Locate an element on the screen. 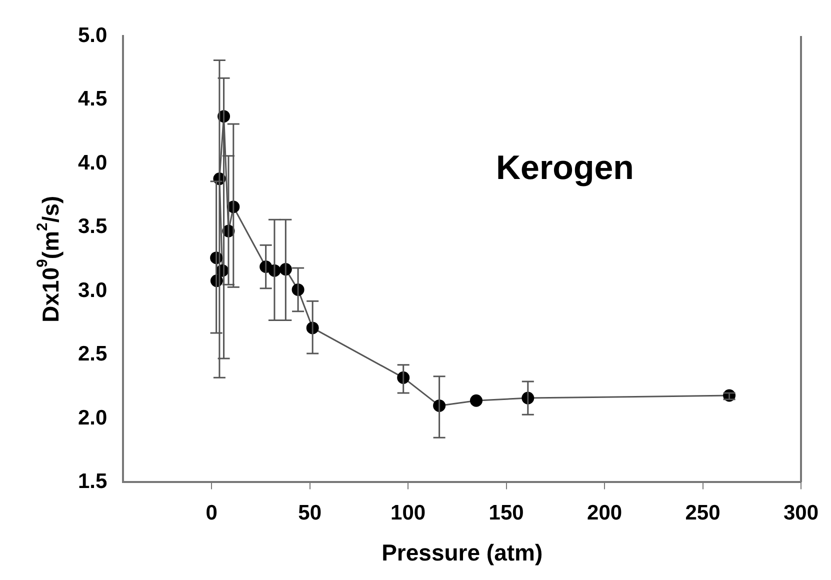 The height and width of the screenshot is (580, 831). y-tick-label: 2.0 is located at coordinates (93, 418).